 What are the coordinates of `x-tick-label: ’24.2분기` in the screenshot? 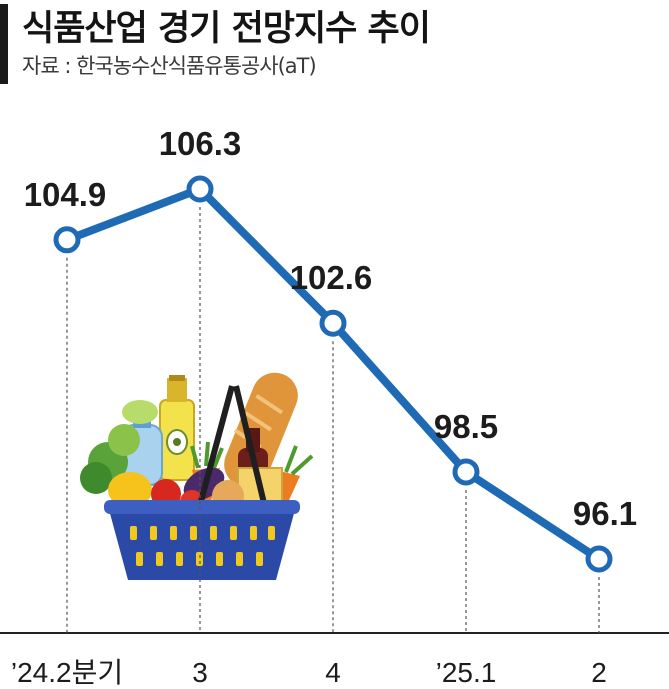 It's located at (67, 672).